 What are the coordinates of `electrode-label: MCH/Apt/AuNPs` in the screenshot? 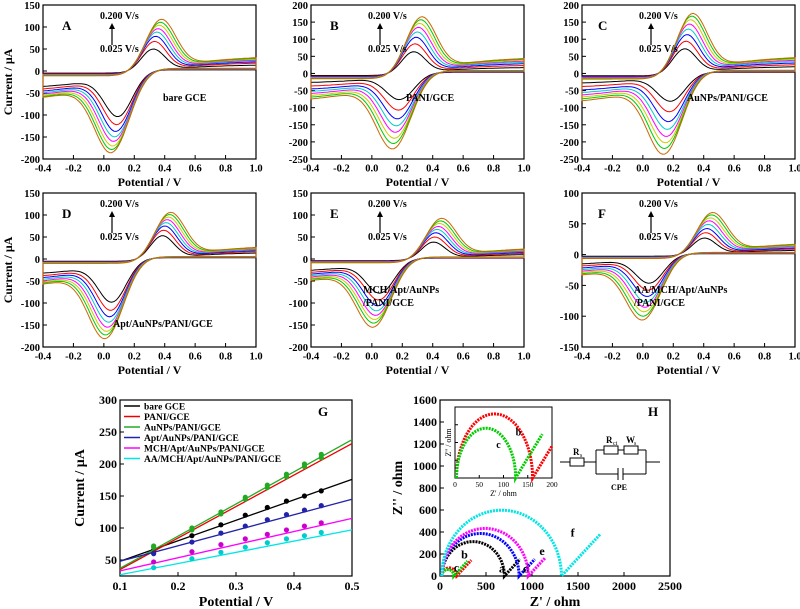 It's located at (401, 290).